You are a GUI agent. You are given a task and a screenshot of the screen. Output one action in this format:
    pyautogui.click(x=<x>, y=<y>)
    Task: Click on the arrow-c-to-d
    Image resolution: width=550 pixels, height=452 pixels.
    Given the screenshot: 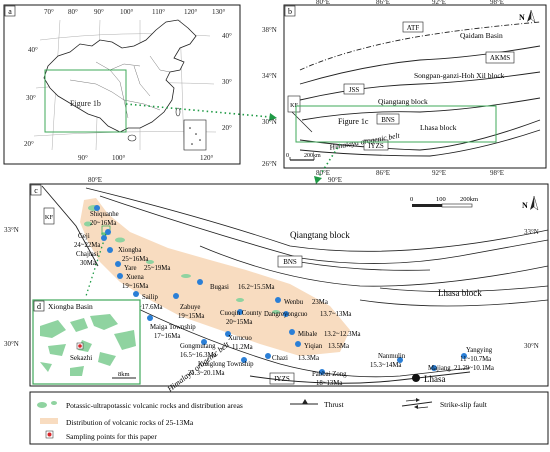 What is the action you would take?
    pyautogui.click(x=96, y=265)
    